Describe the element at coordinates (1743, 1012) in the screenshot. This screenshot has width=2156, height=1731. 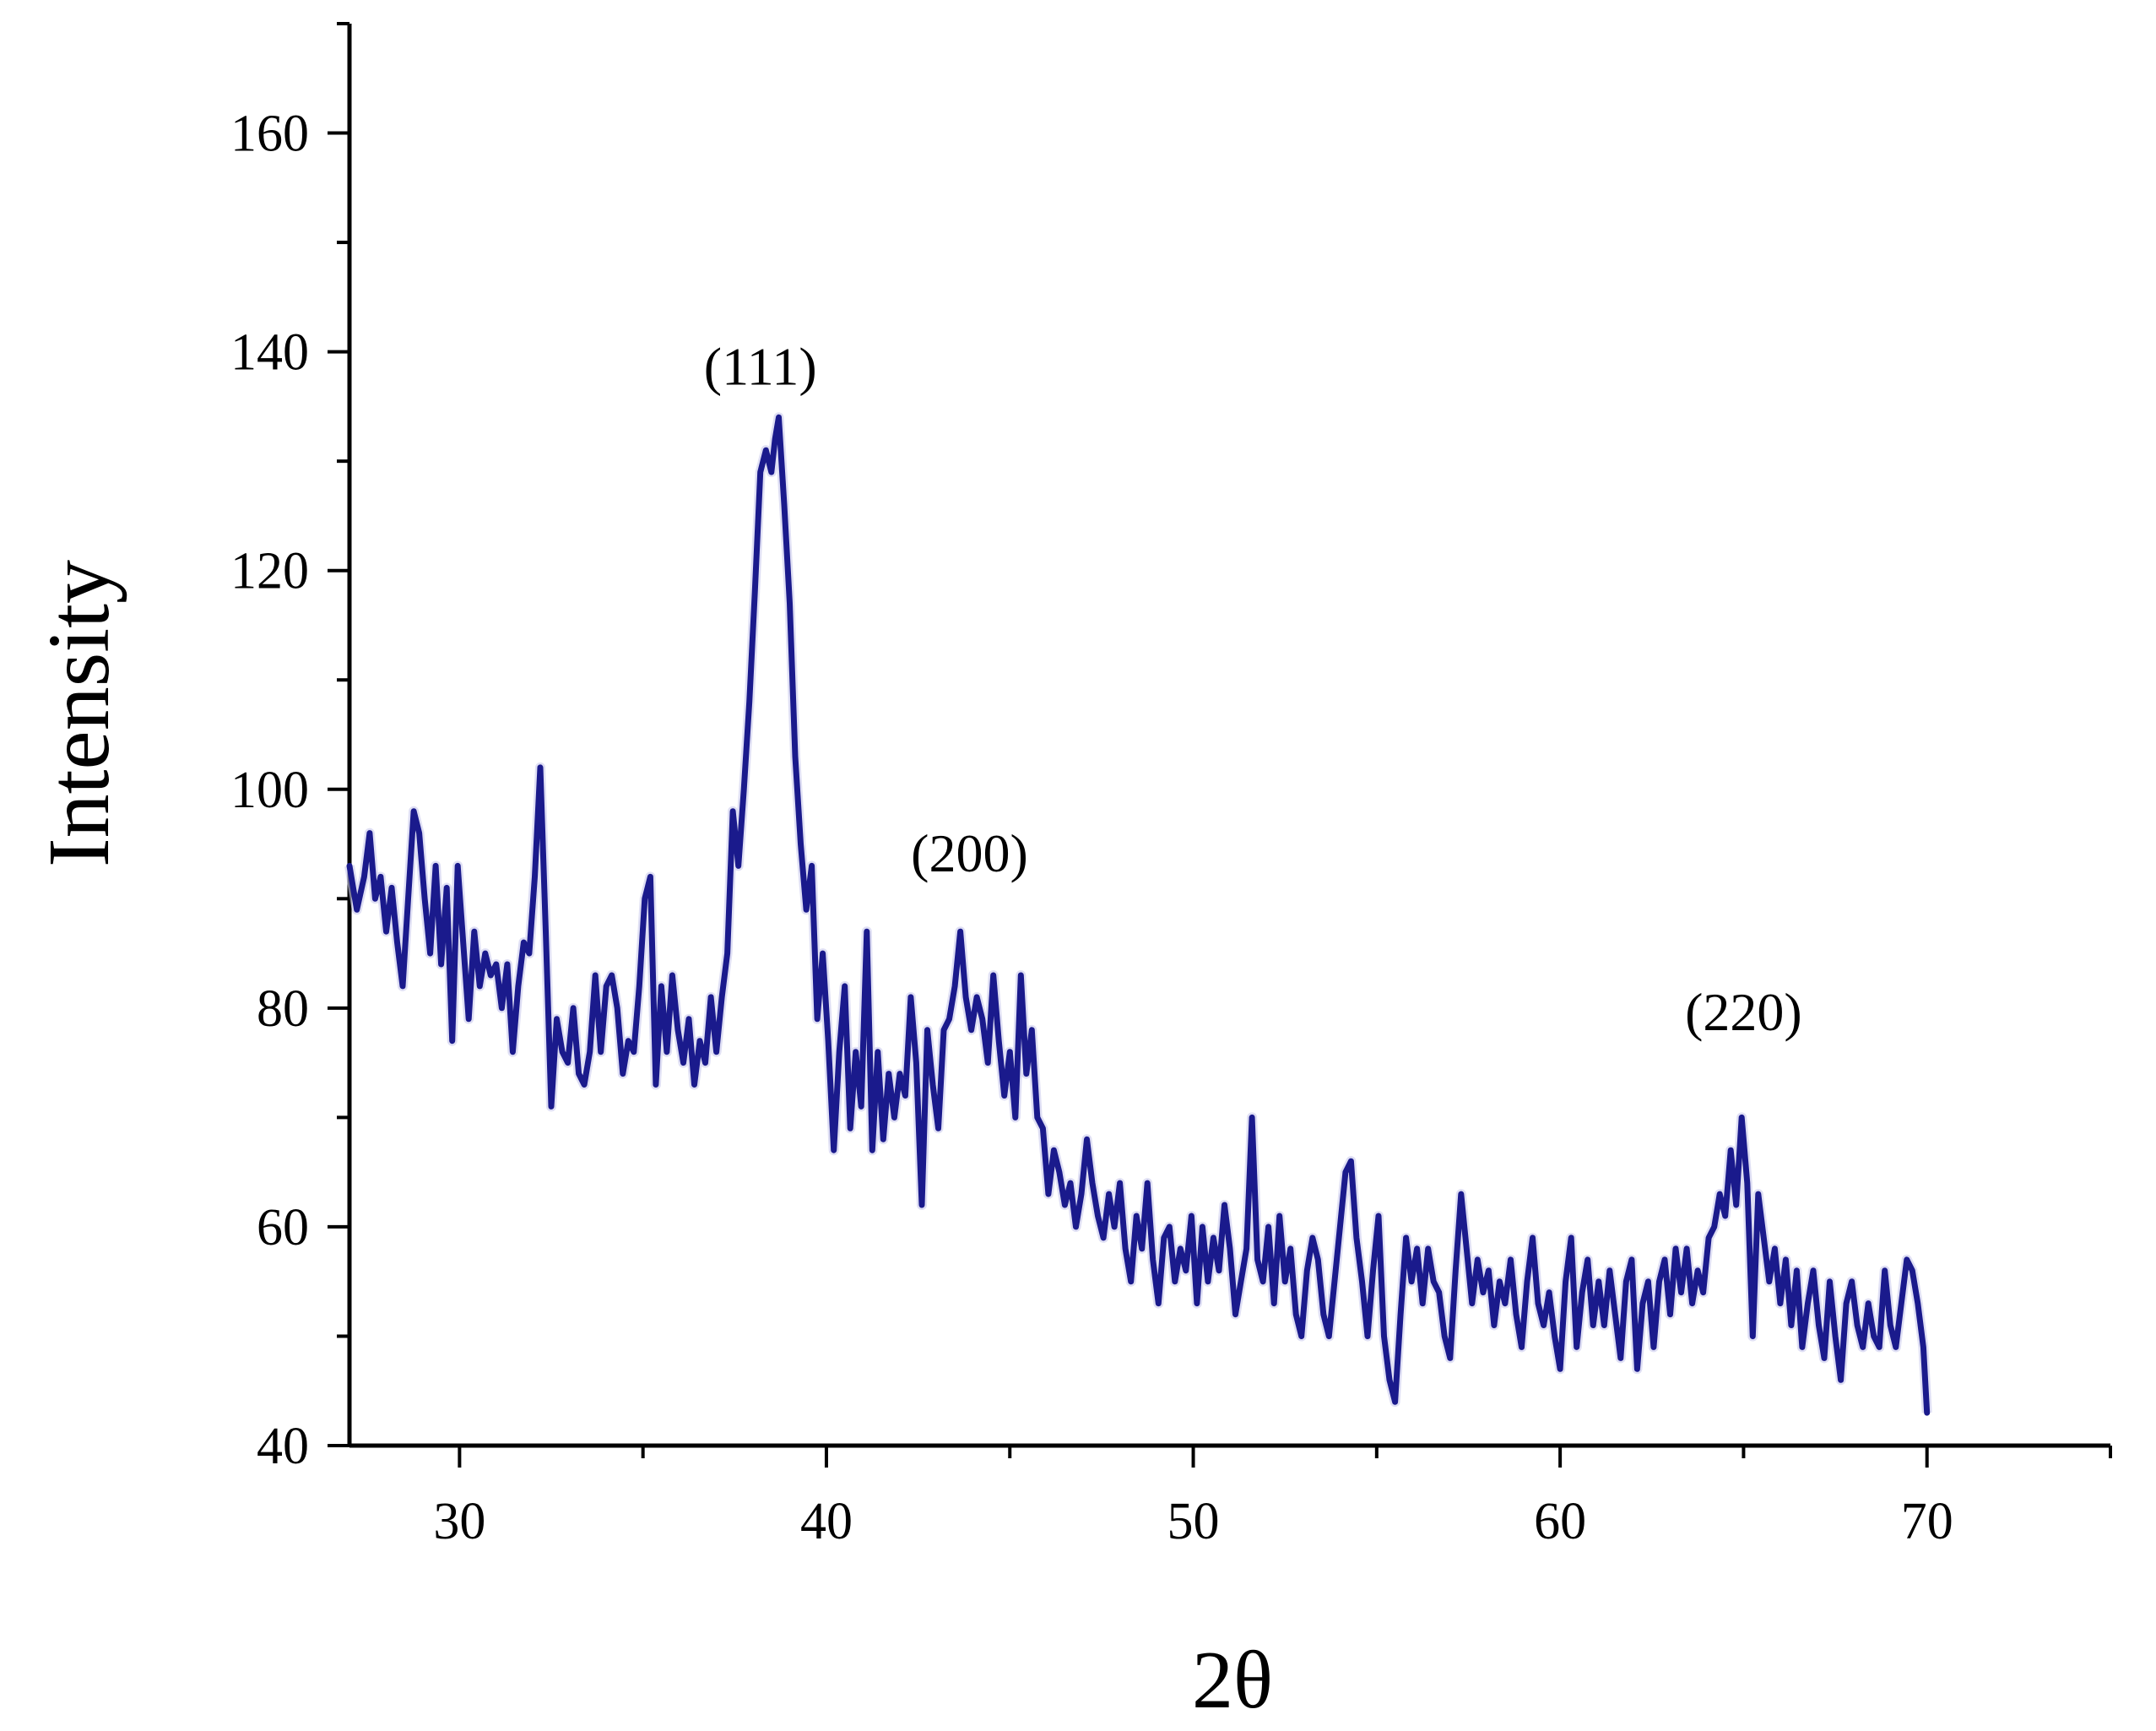
I see `peak-label: (220)` at that location.